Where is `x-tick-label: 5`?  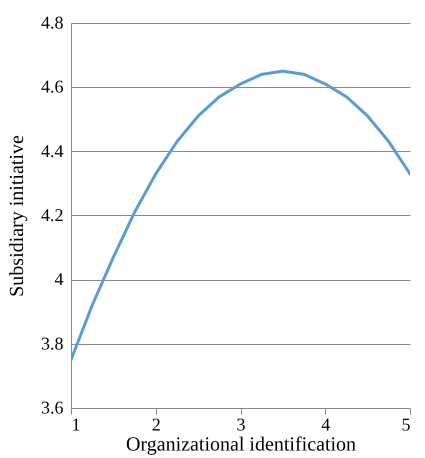
x-tick-label: 5 is located at coordinates (406, 424).